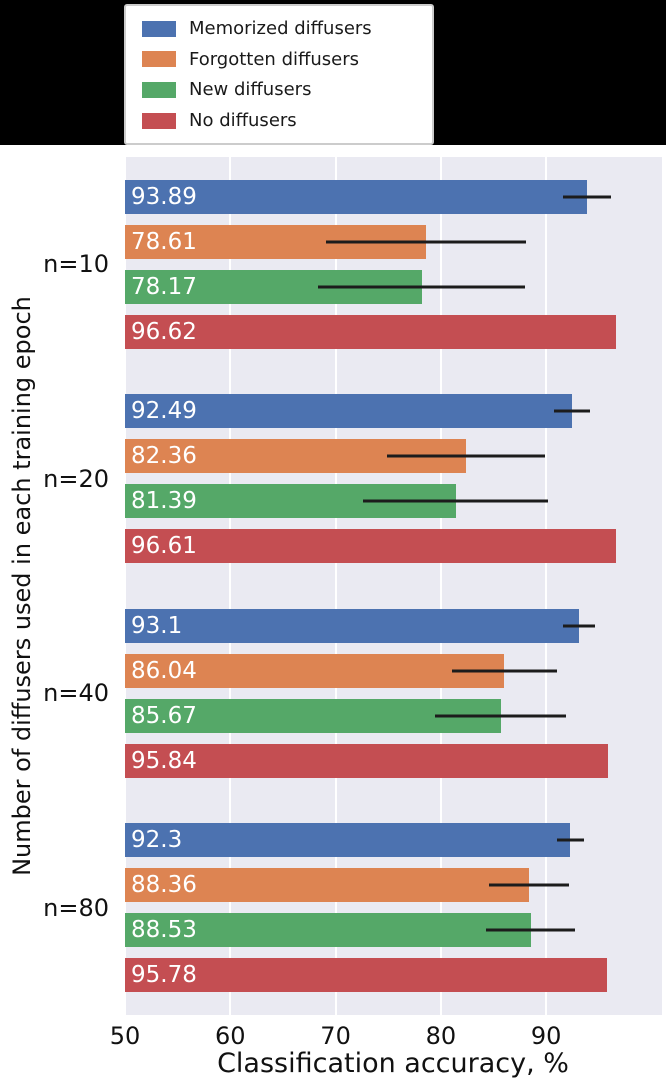  What do you see at coordinates (164, 456) in the screenshot?
I see `bar-value-label: 82.36` at bounding box center [164, 456].